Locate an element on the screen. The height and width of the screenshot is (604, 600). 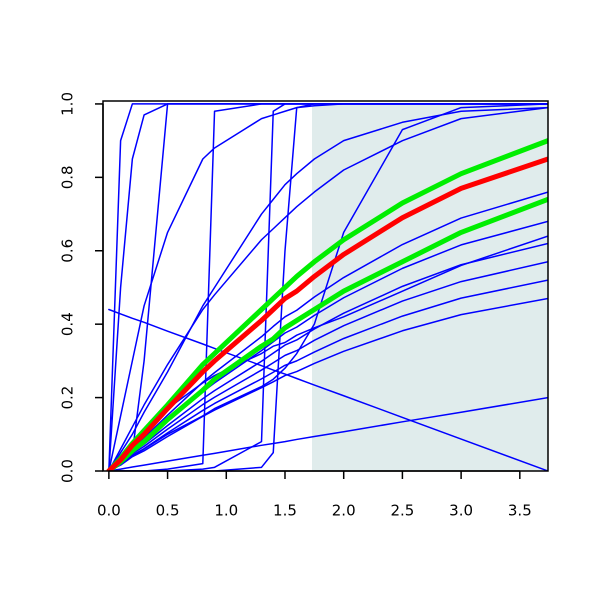
x-tick-label: 3.0 is located at coordinates (461, 511).